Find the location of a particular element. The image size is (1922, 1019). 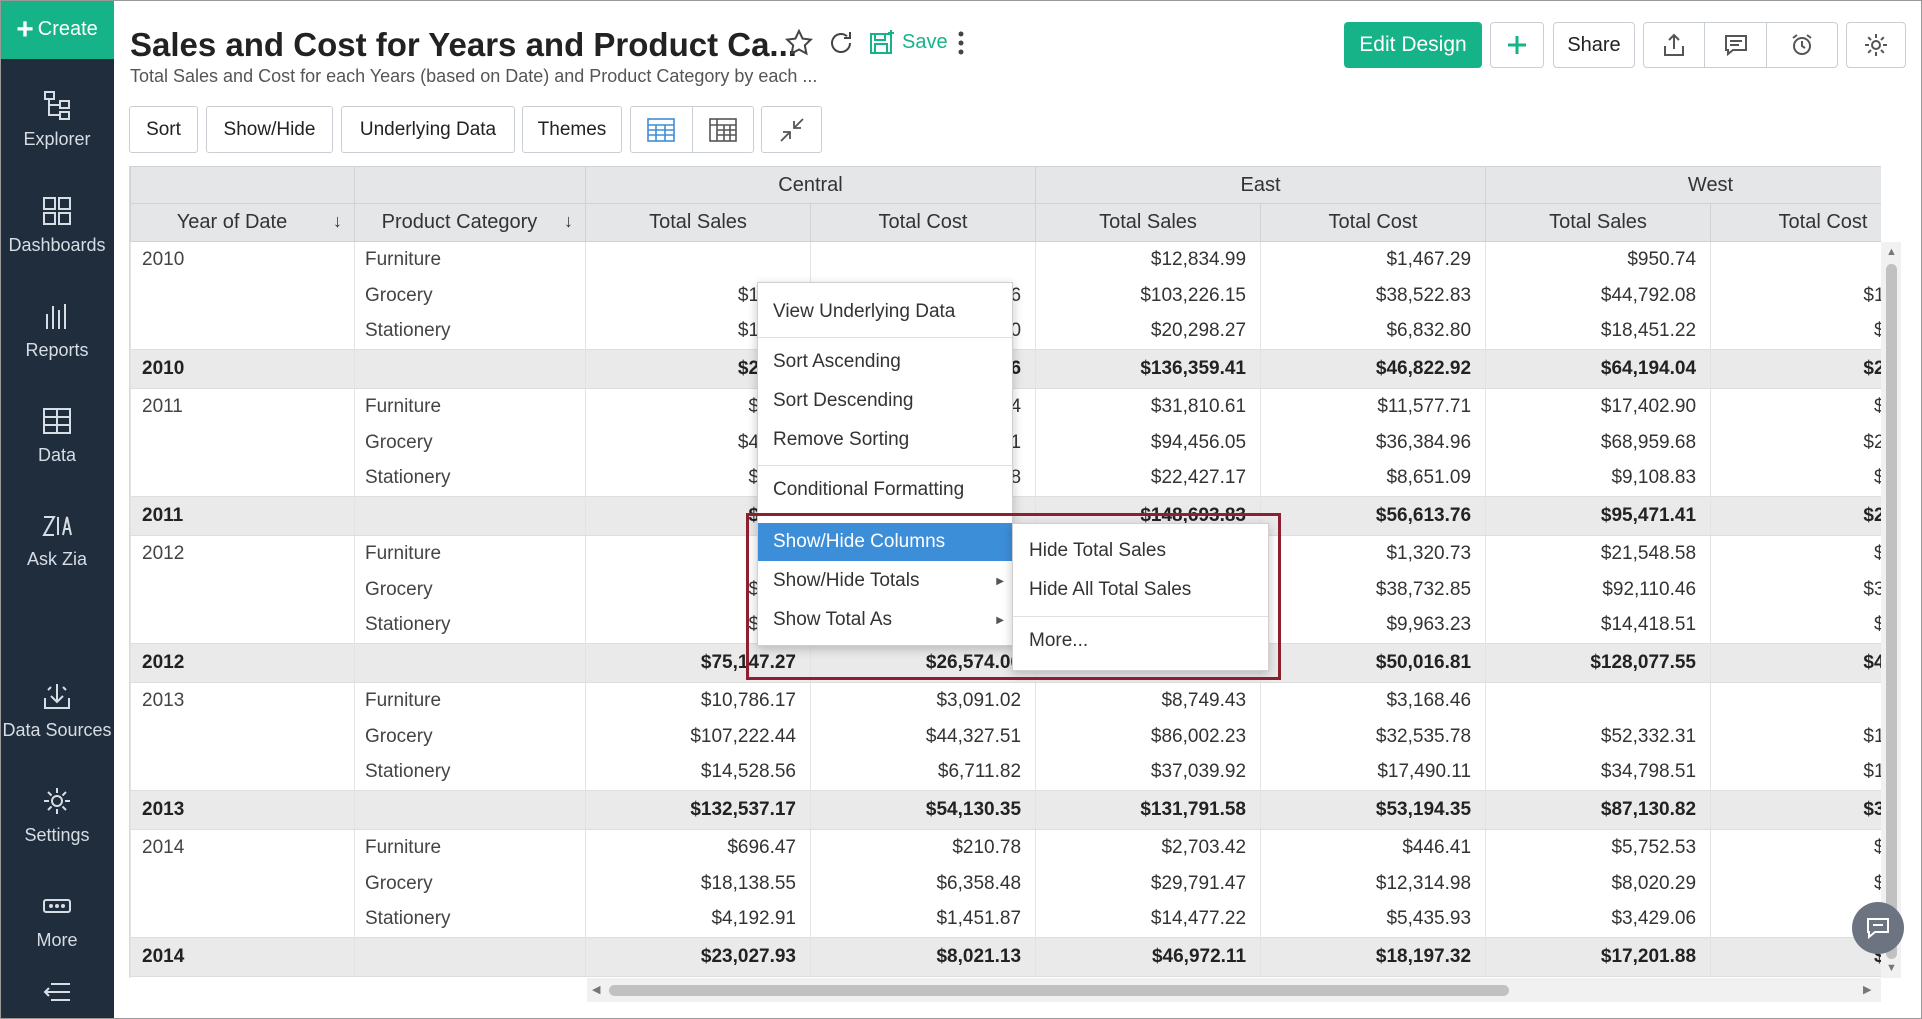

value-cell: $17,201.88 is located at coordinates (1598, 957).